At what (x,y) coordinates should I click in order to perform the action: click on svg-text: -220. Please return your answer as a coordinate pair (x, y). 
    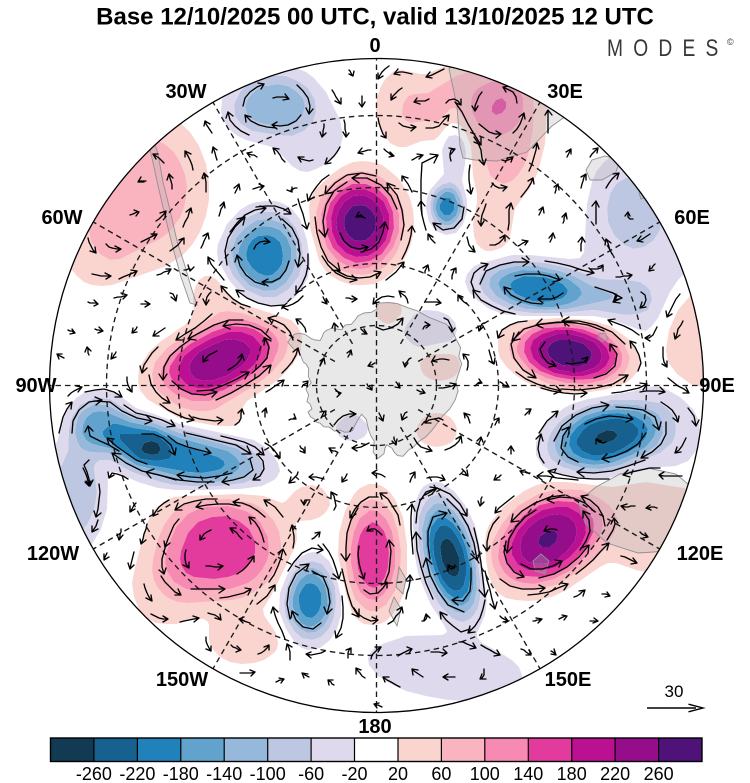
    Looking at the image, I should click on (137, 773).